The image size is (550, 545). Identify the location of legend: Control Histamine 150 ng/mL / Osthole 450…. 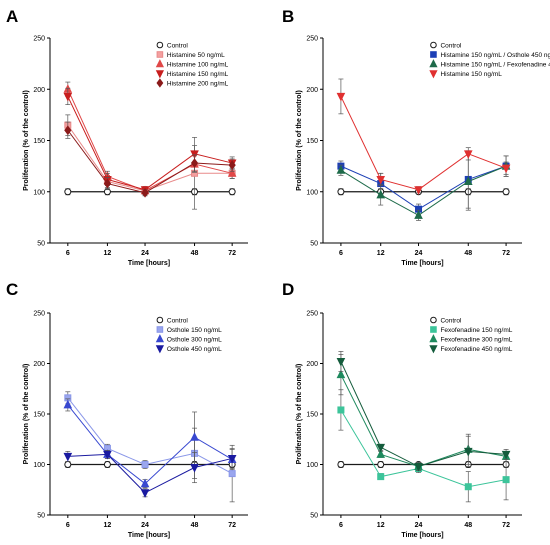
(489, 60).